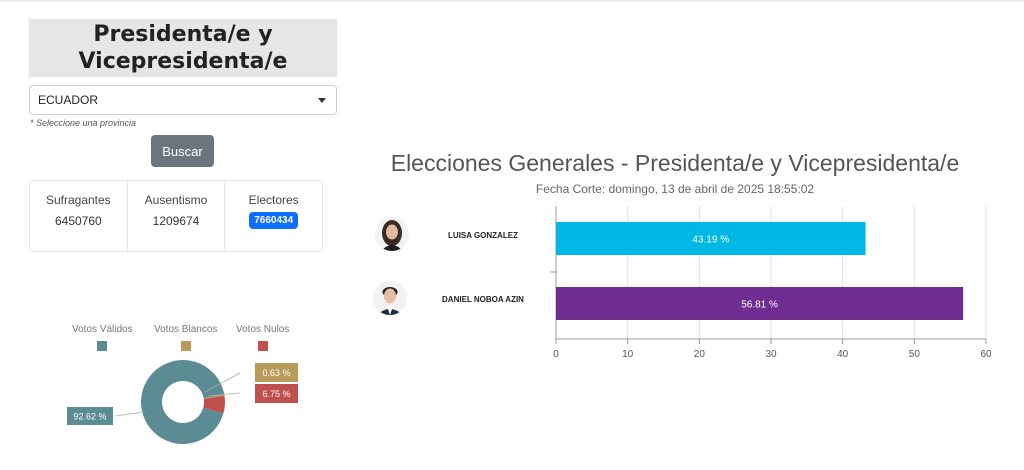 The image size is (1024, 470). What do you see at coordinates (176, 200) in the screenshot?
I see `stat-ausentismo-label: Ausentismo` at bounding box center [176, 200].